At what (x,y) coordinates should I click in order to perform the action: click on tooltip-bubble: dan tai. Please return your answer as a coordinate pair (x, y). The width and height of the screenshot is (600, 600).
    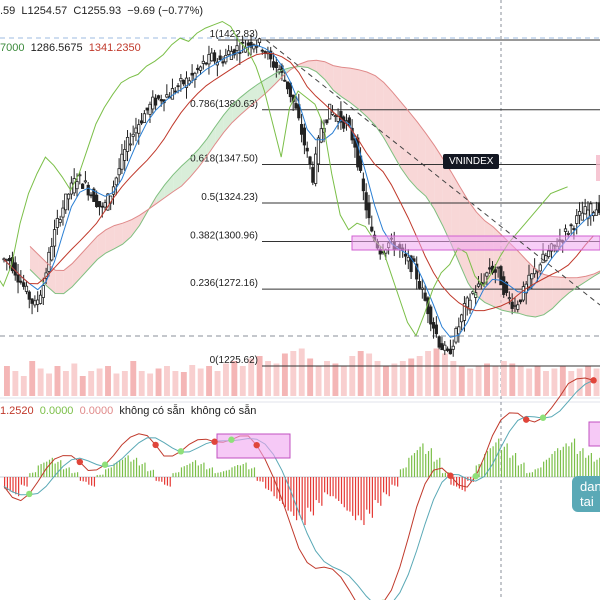
    Looking at the image, I should click on (586, 494).